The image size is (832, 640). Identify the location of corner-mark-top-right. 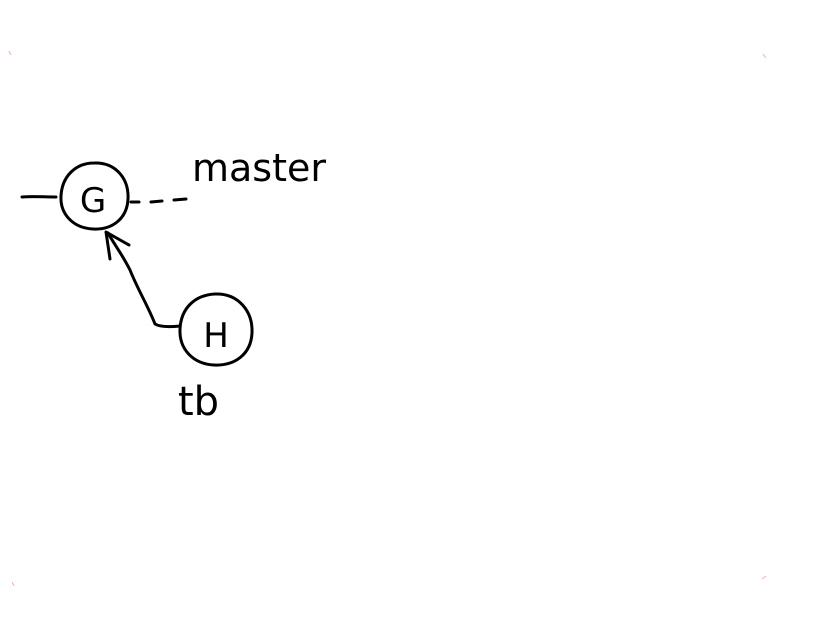
(764, 56).